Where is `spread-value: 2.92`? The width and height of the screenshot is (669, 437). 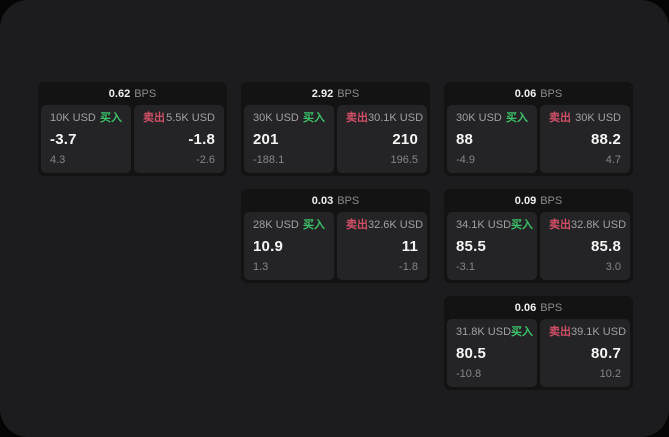 spread-value: 2.92 is located at coordinates (322, 93).